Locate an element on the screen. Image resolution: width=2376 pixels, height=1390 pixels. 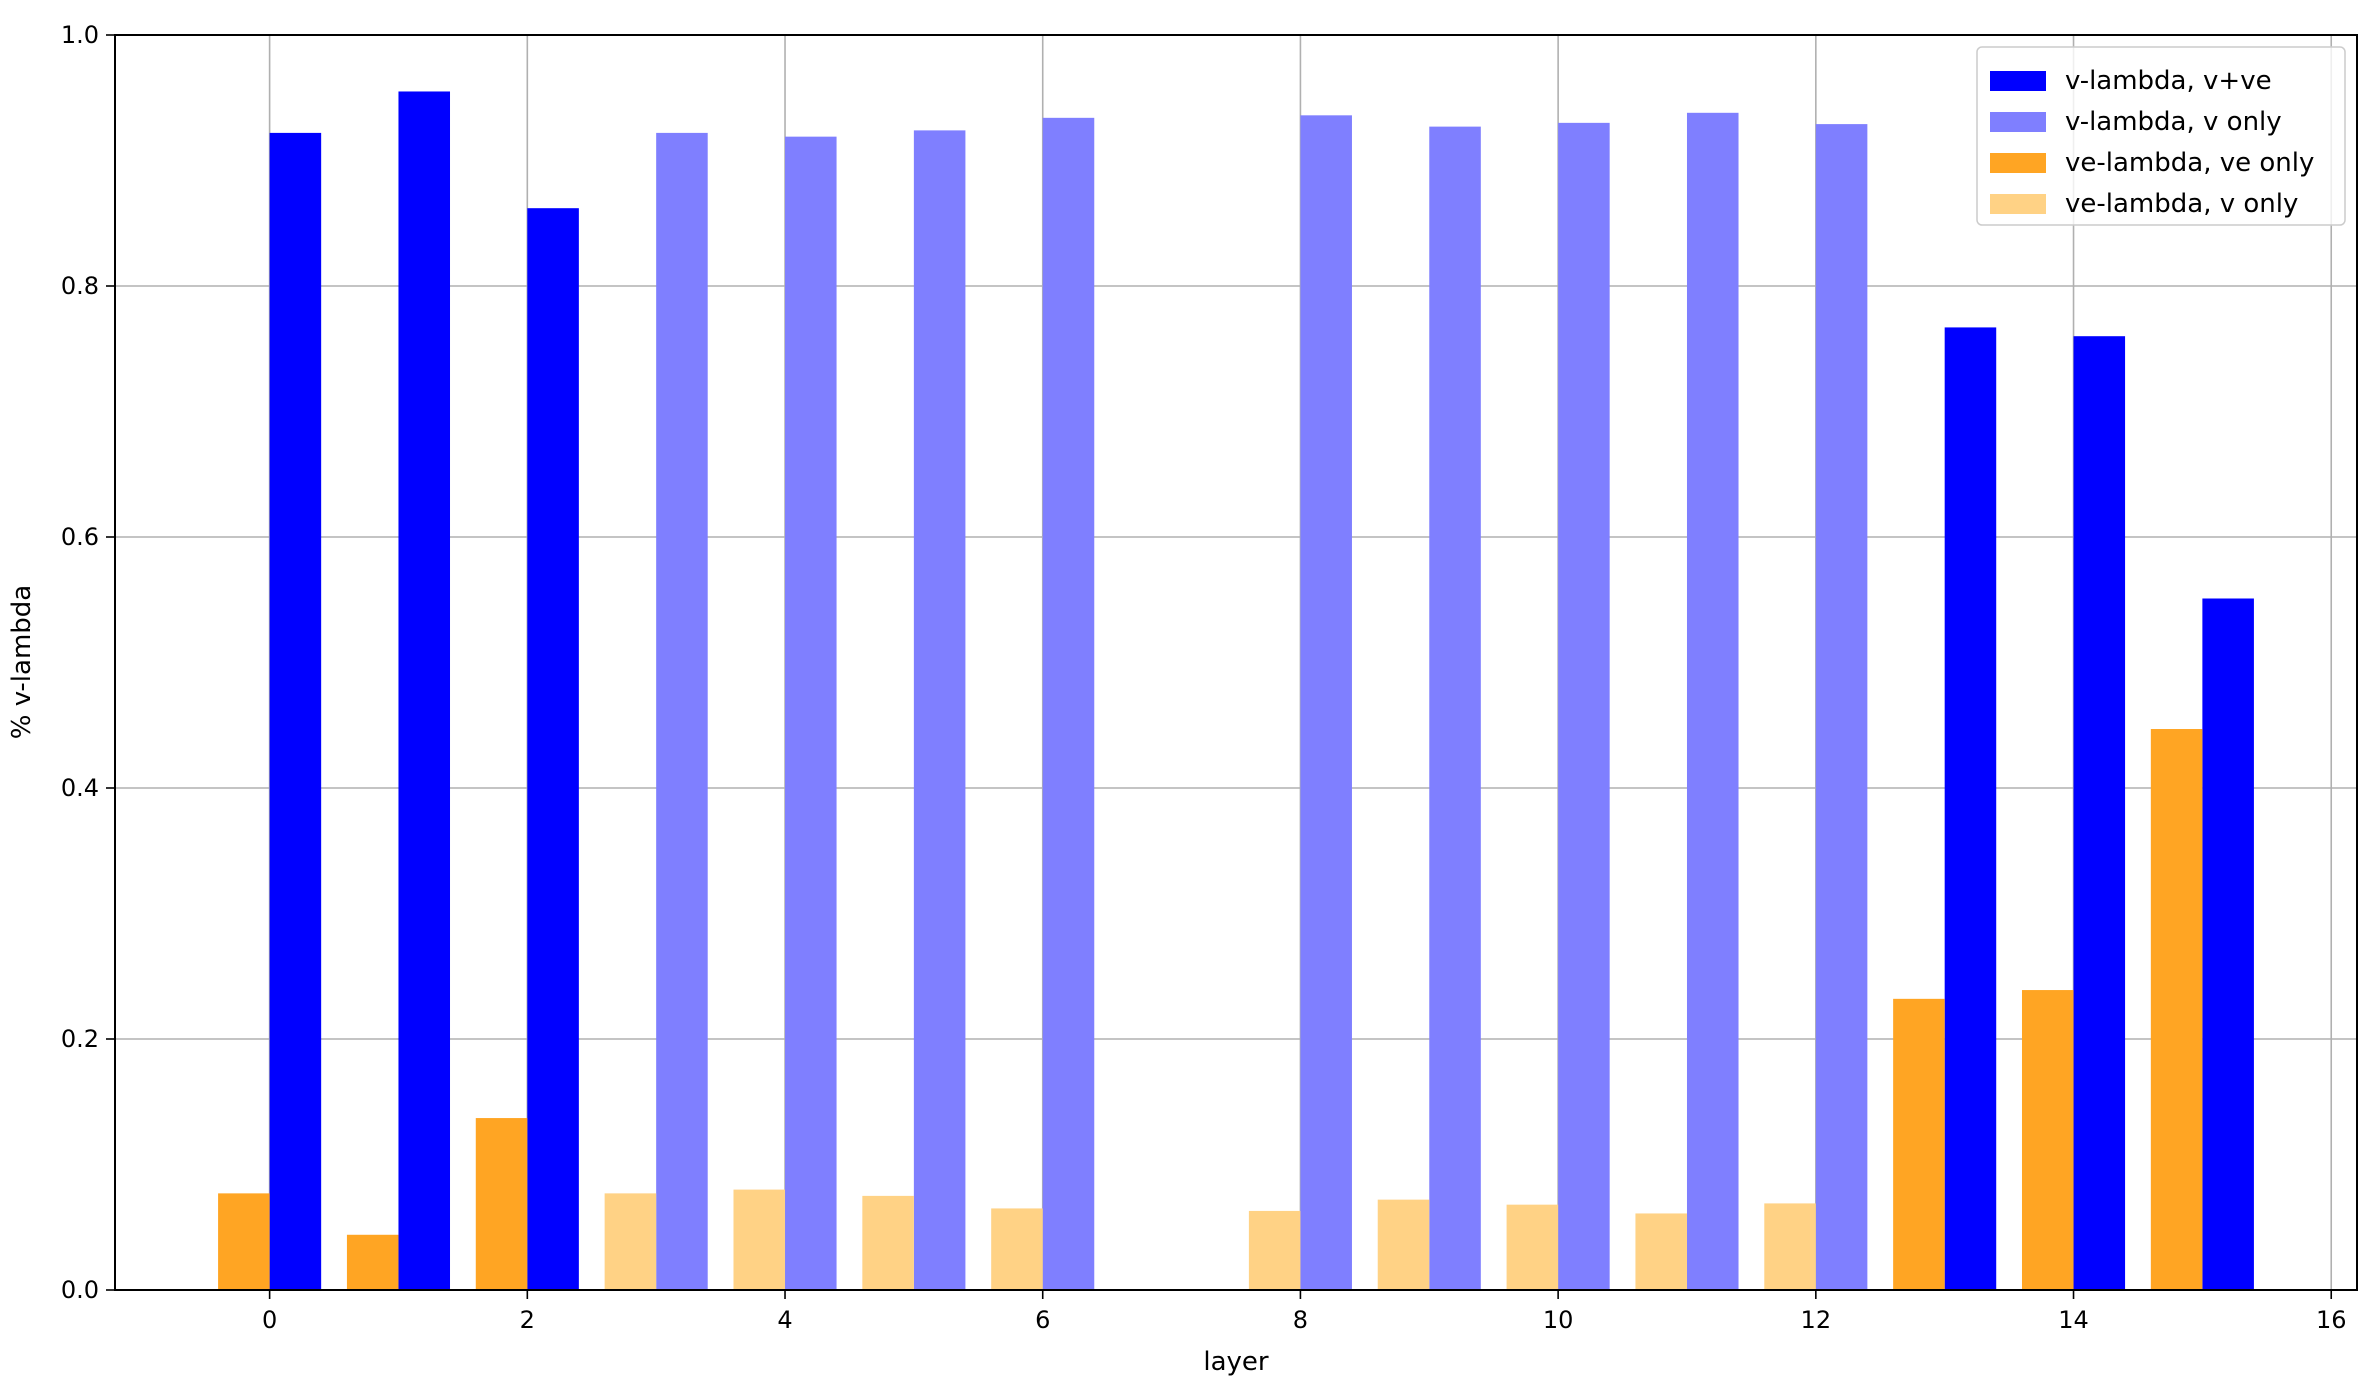
bar-series3-layer3 is located at coordinates (630, 1241).